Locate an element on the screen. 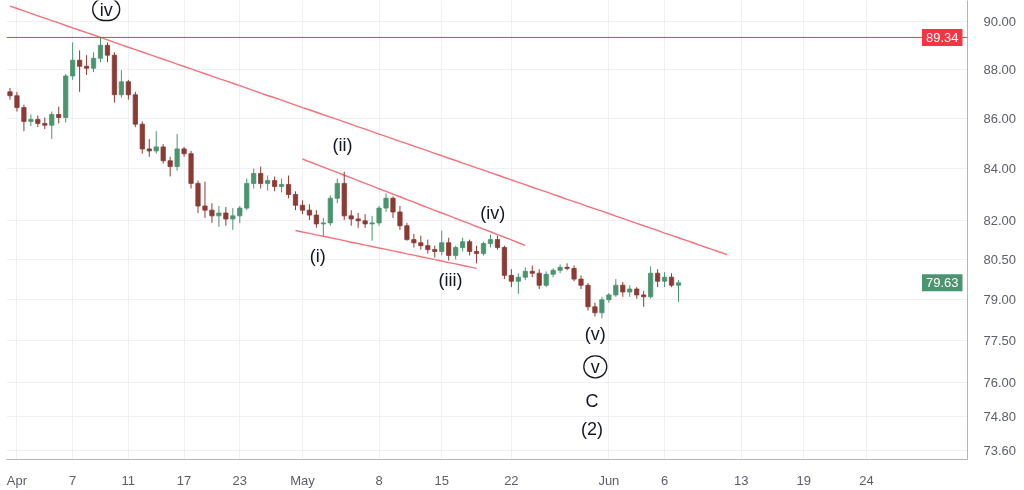 The height and width of the screenshot is (490, 1024). x-tick-label: 23 is located at coordinates (240, 480).